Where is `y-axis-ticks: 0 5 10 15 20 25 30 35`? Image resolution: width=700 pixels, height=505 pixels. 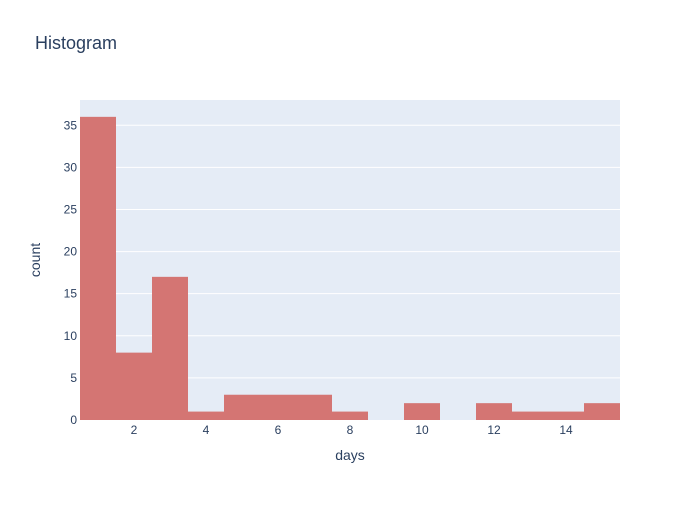 y-axis-ticks: 0 5 10 15 20 25 30 35 is located at coordinates (71, 272).